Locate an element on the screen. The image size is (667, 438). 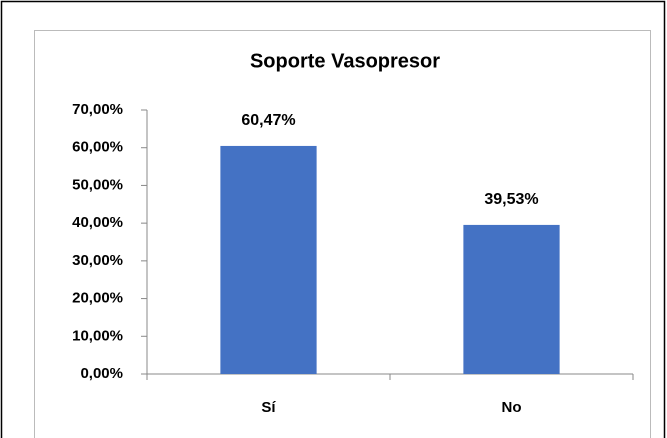
chart-title: Soporte Vasopresor is located at coordinates (345, 61).